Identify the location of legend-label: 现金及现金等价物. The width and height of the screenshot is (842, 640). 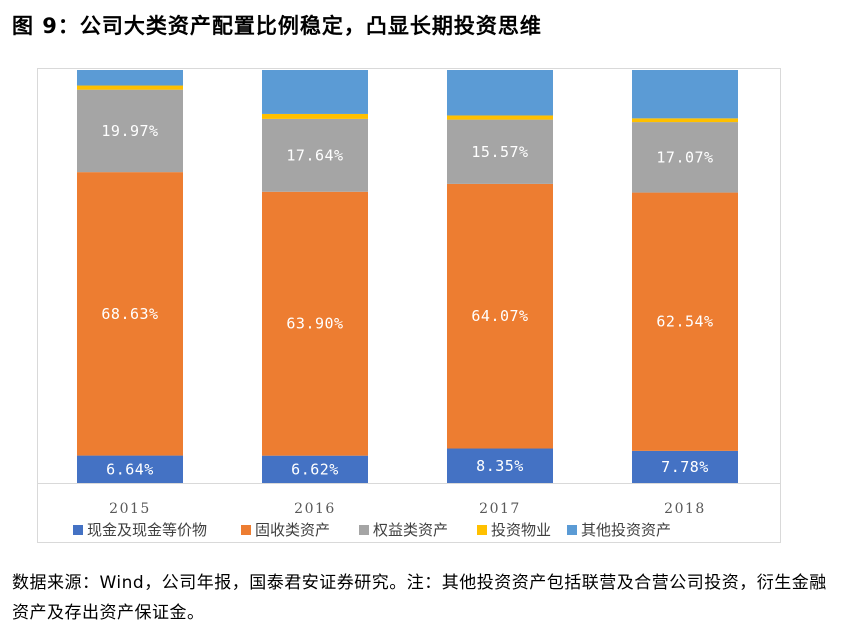
(147, 530).